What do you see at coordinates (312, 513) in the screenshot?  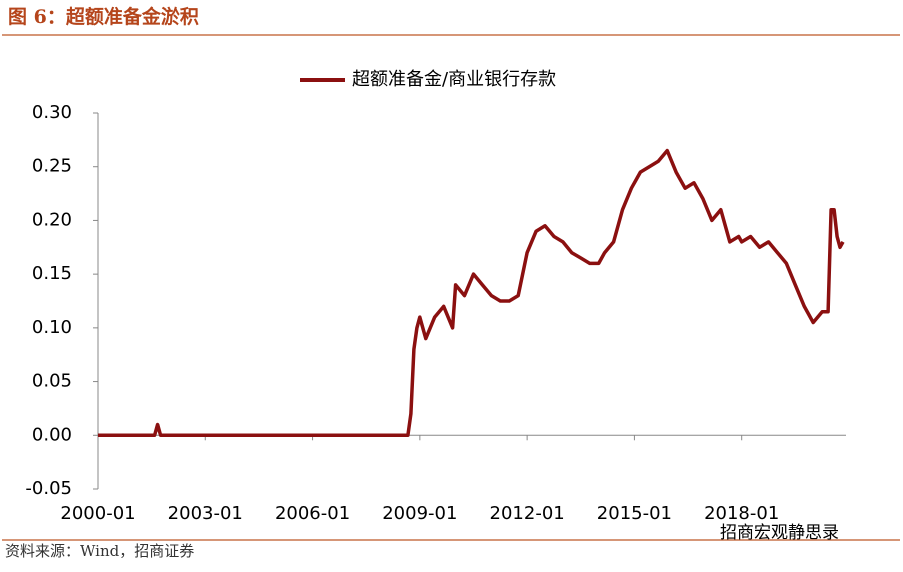 I see `x-tick-label: 2006-01` at bounding box center [312, 513].